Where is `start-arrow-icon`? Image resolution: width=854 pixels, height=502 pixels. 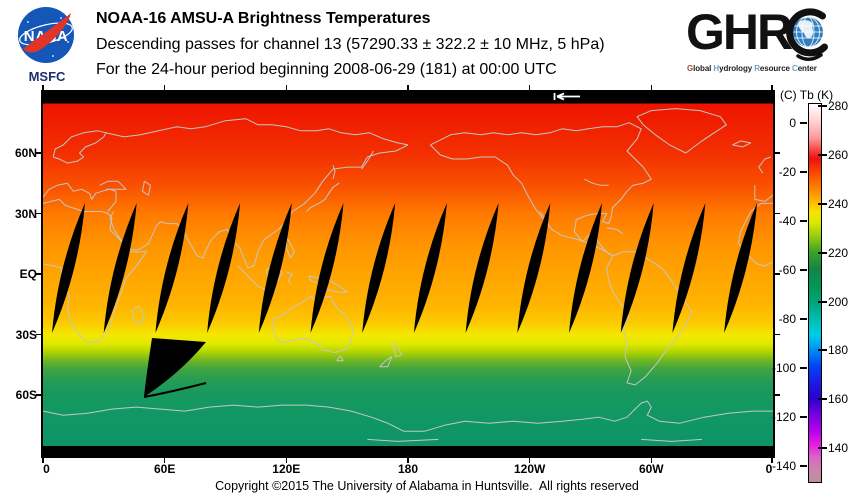
start-arrow-icon is located at coordinates (566, 96).